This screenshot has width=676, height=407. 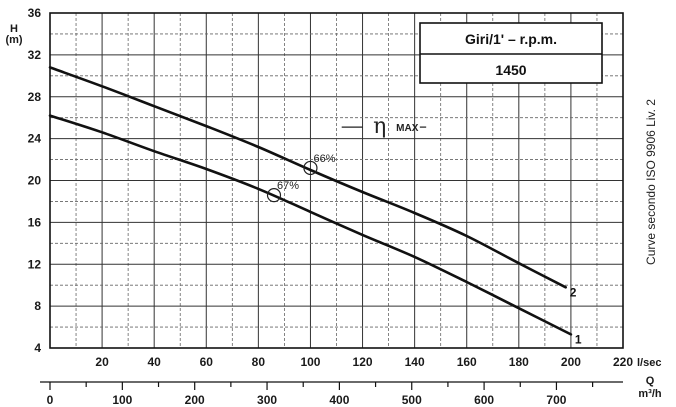 What do you see at coordinates (50, 400) in the screenshot?
I see `secondary-x-tick-label: 0` at bounding box center [50, 400].